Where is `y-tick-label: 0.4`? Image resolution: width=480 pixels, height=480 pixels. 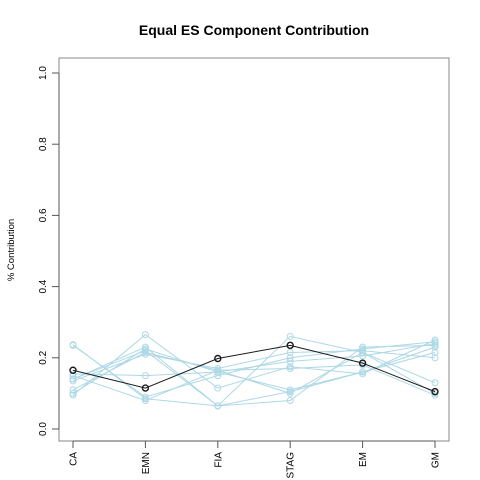
y-tick-label: 0.4 is located at coordinates (43, 286).